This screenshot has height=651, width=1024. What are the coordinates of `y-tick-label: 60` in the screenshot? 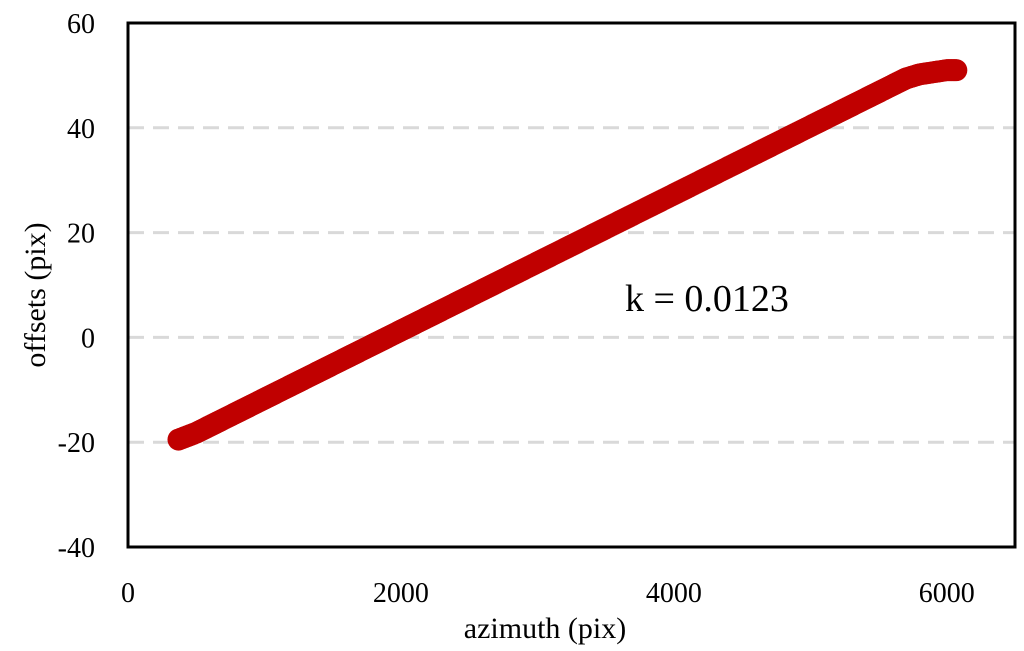 It's located at (81, 24).